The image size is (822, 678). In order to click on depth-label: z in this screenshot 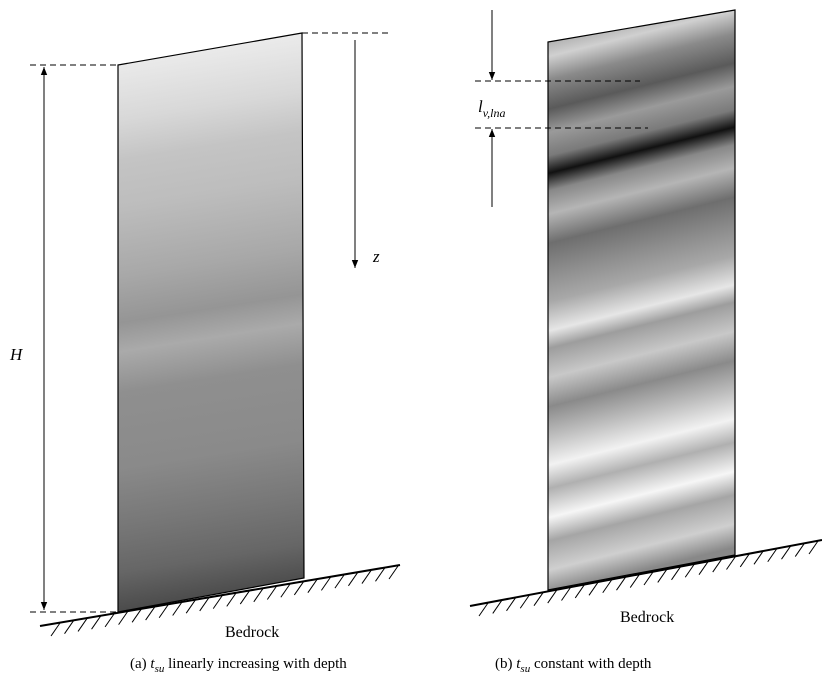, I will do `click(376, 256)`.